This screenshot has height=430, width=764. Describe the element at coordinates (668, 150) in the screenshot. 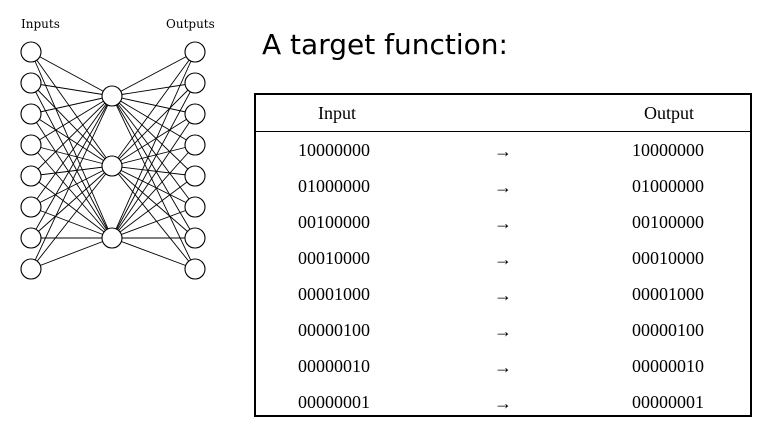

I see `row-output: 10000000` at that location.